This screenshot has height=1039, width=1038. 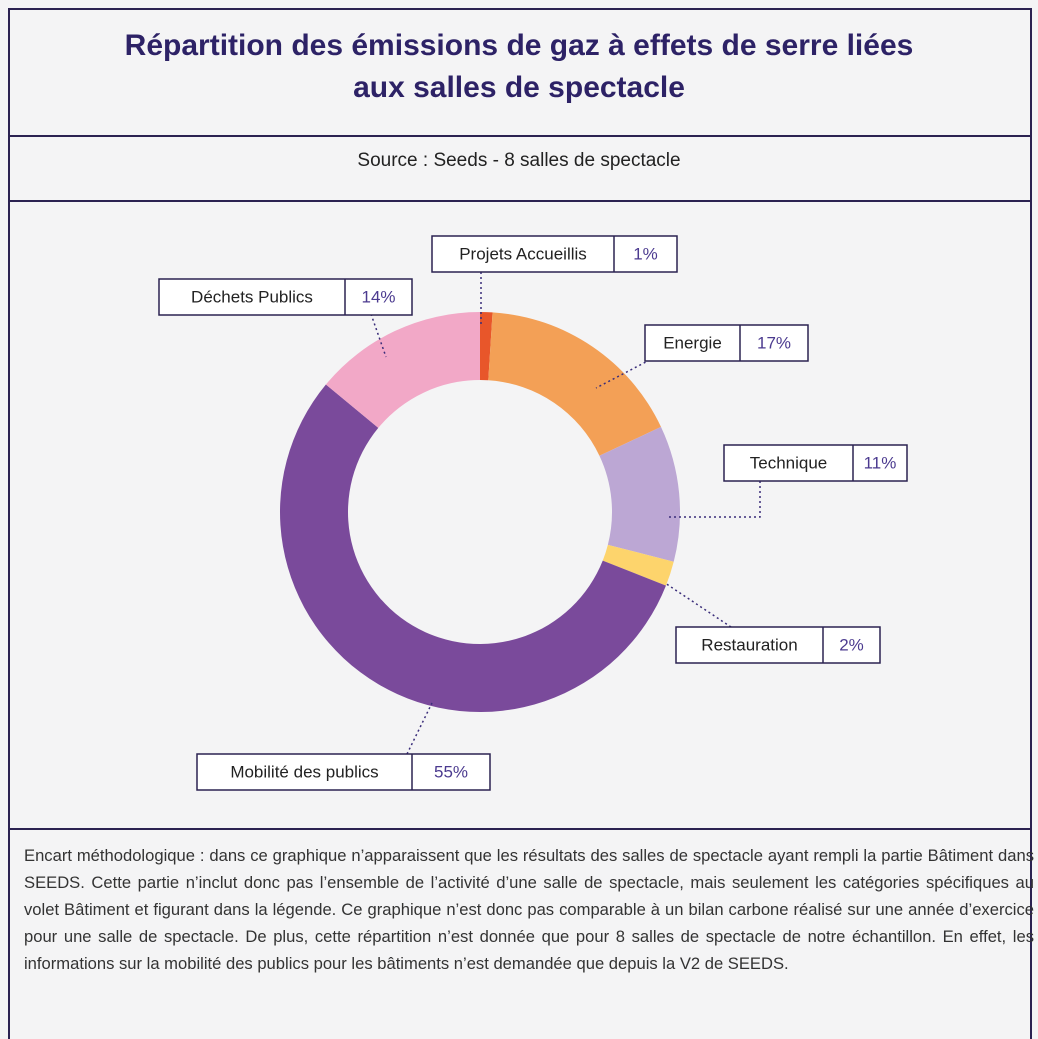 I want to click on value-label: 17%, so click(x=774, y=342).